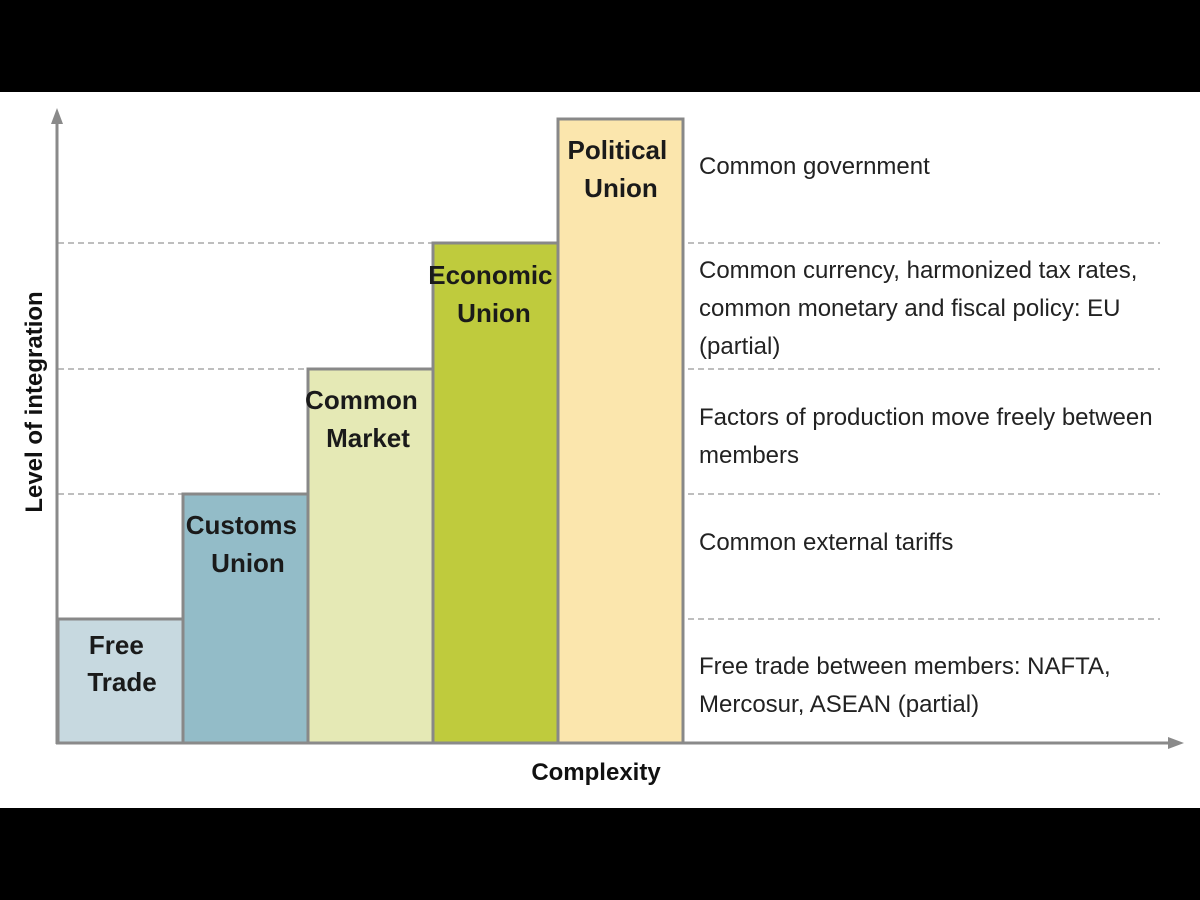  What do you see at coordinates (826, 542) in the screenshot?
I see `description-customs-union: Common external tariffs` at bounding box center [826, 542].